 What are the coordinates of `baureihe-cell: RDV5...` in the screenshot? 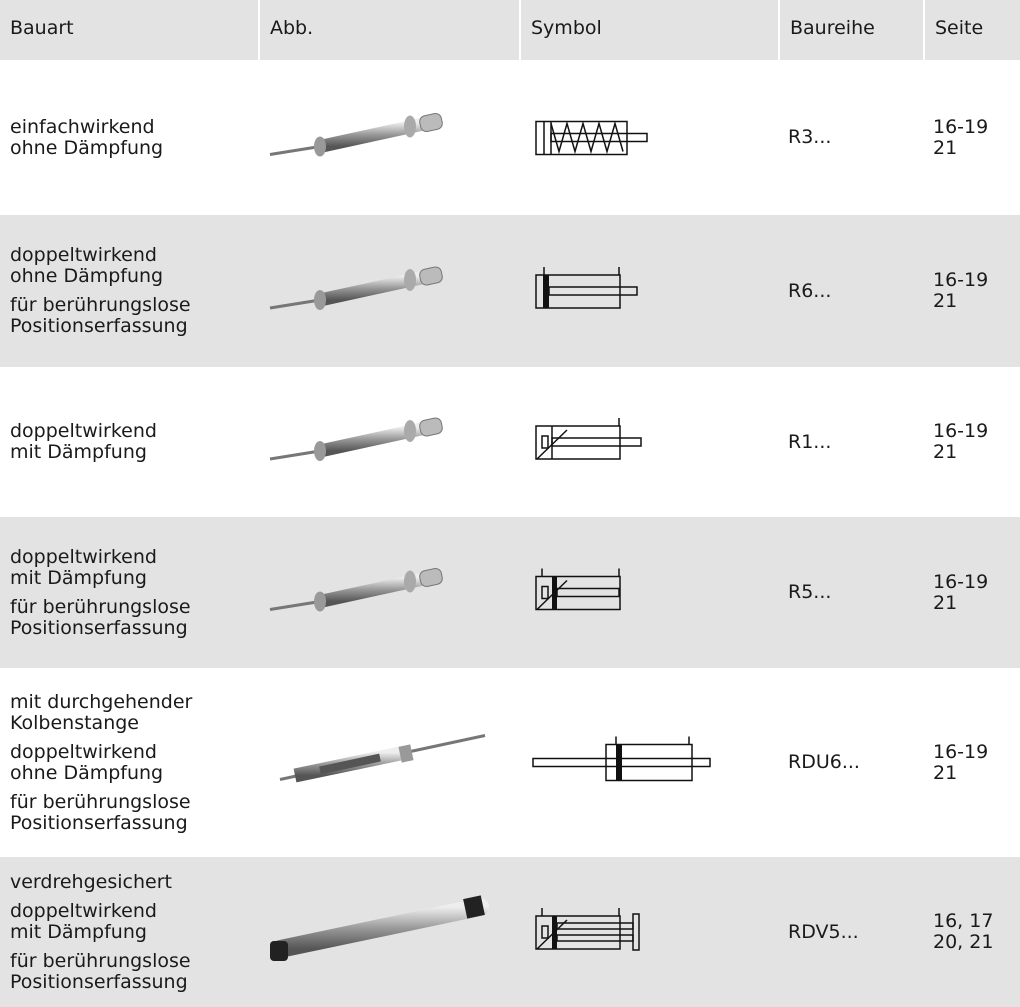 It's located at (855, 932).